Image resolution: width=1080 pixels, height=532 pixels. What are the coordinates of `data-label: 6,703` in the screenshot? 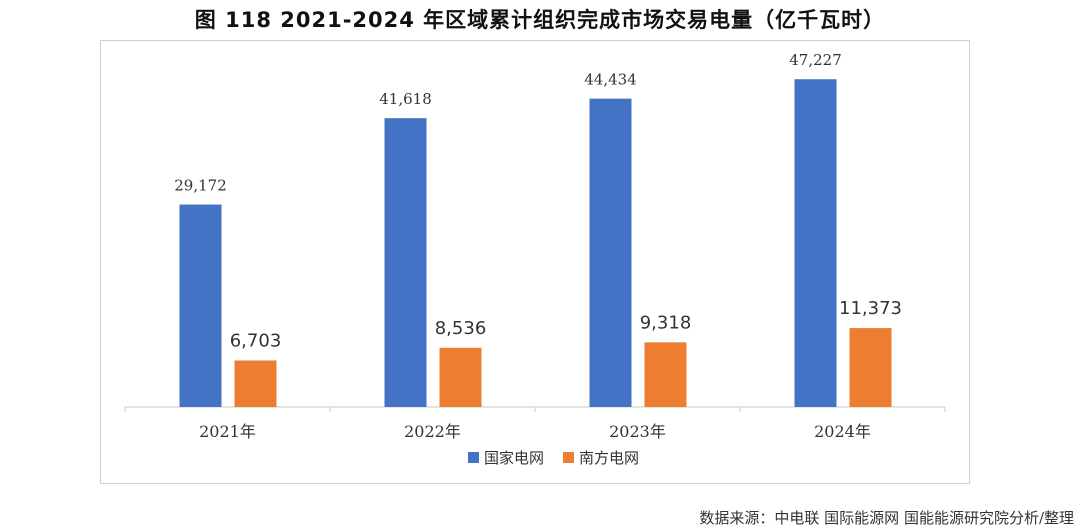 It's located at (256, 340).